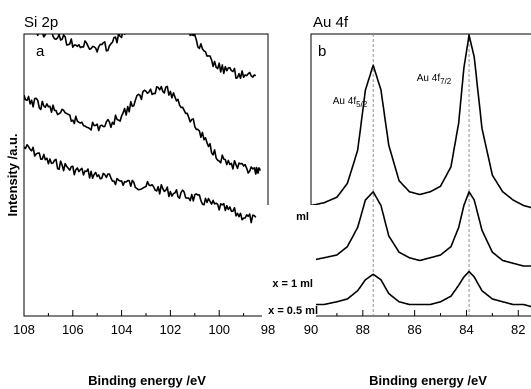 The width and height of the screenshot is (531, 389). I want to click on panel-b-reference-lines, so click(421, 175).